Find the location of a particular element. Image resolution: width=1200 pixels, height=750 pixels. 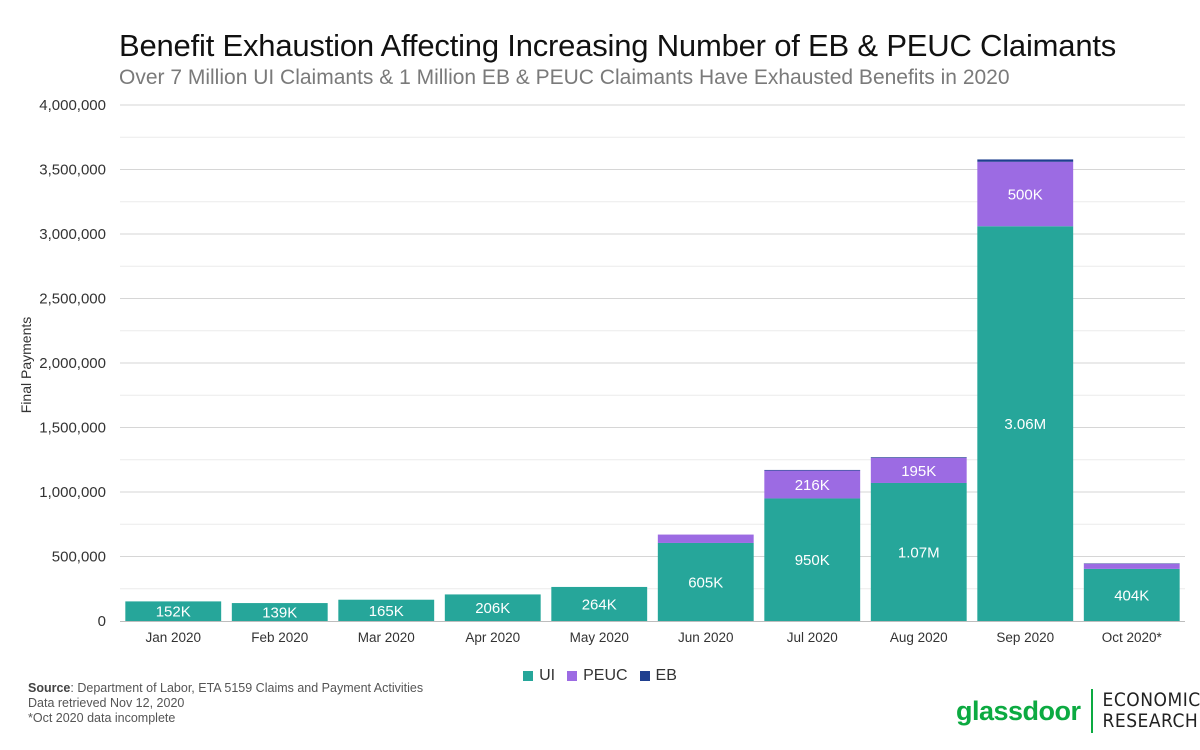

brand-divider is located at coordinates (1091, 711).